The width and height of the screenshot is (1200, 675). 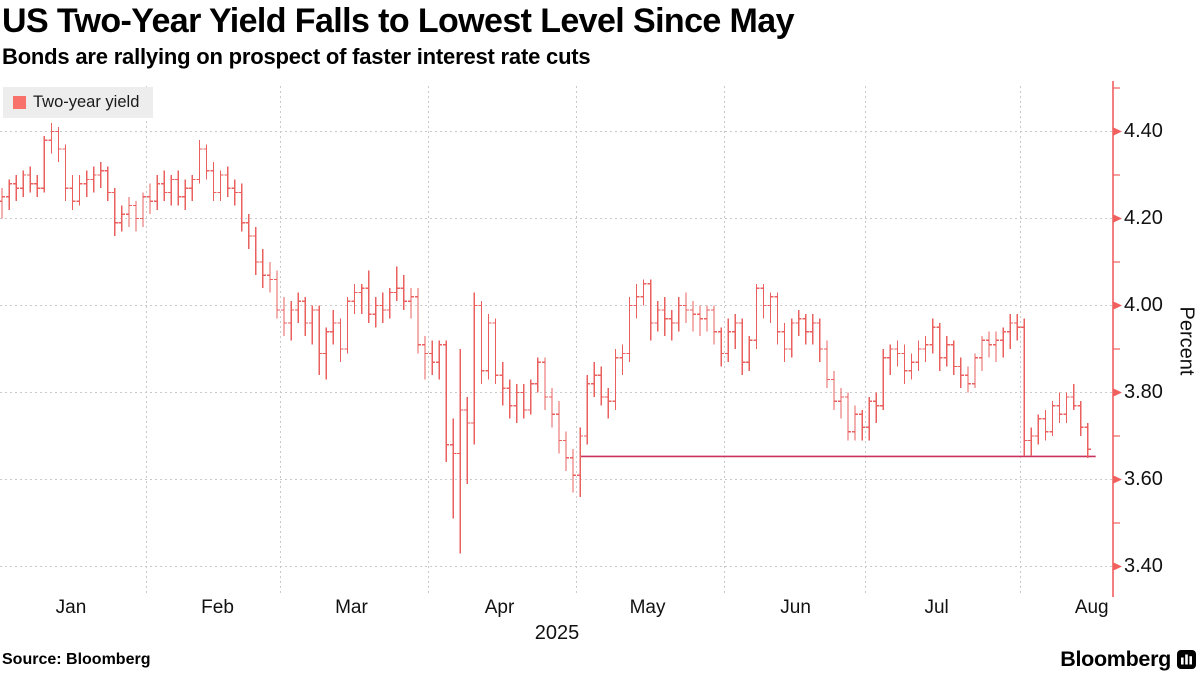 What do you see at coordinates (557, 633) in the screenshot?
I see `x-axis-year-label: 2025` at bounding box center [557, 633].